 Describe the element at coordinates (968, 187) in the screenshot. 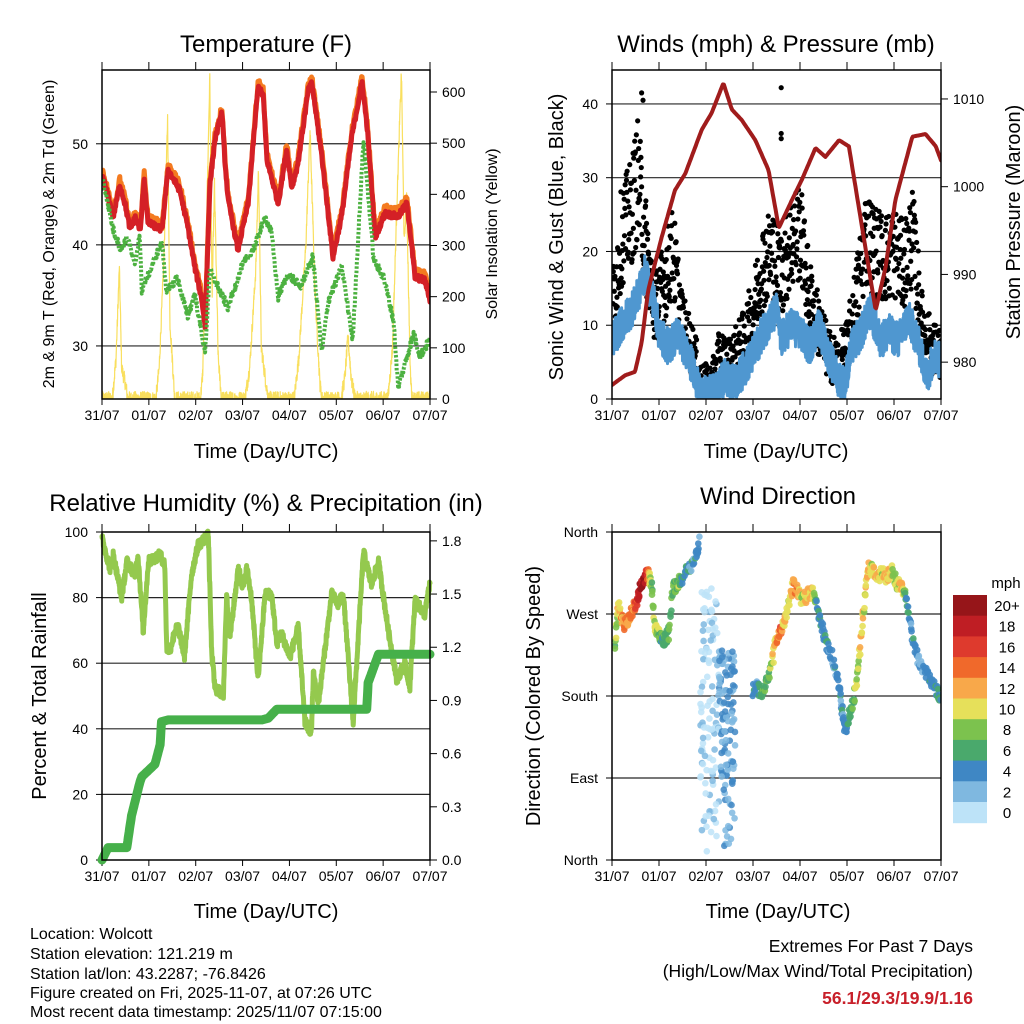

I see `y-tick-label-right: 1000` at that location.